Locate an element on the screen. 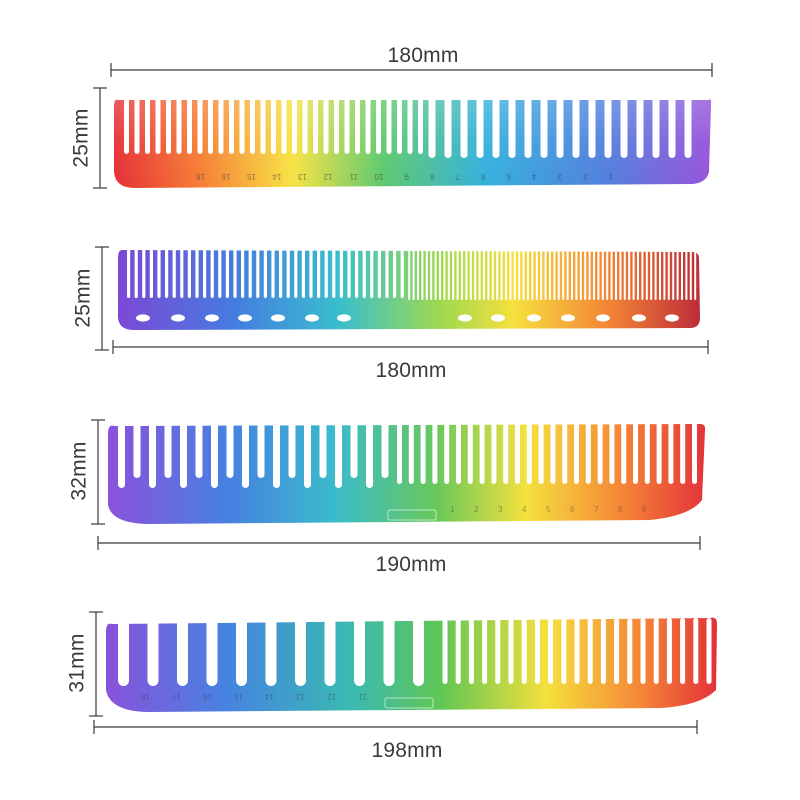  scale-mark: 2 is located at coordinates (476, 509).